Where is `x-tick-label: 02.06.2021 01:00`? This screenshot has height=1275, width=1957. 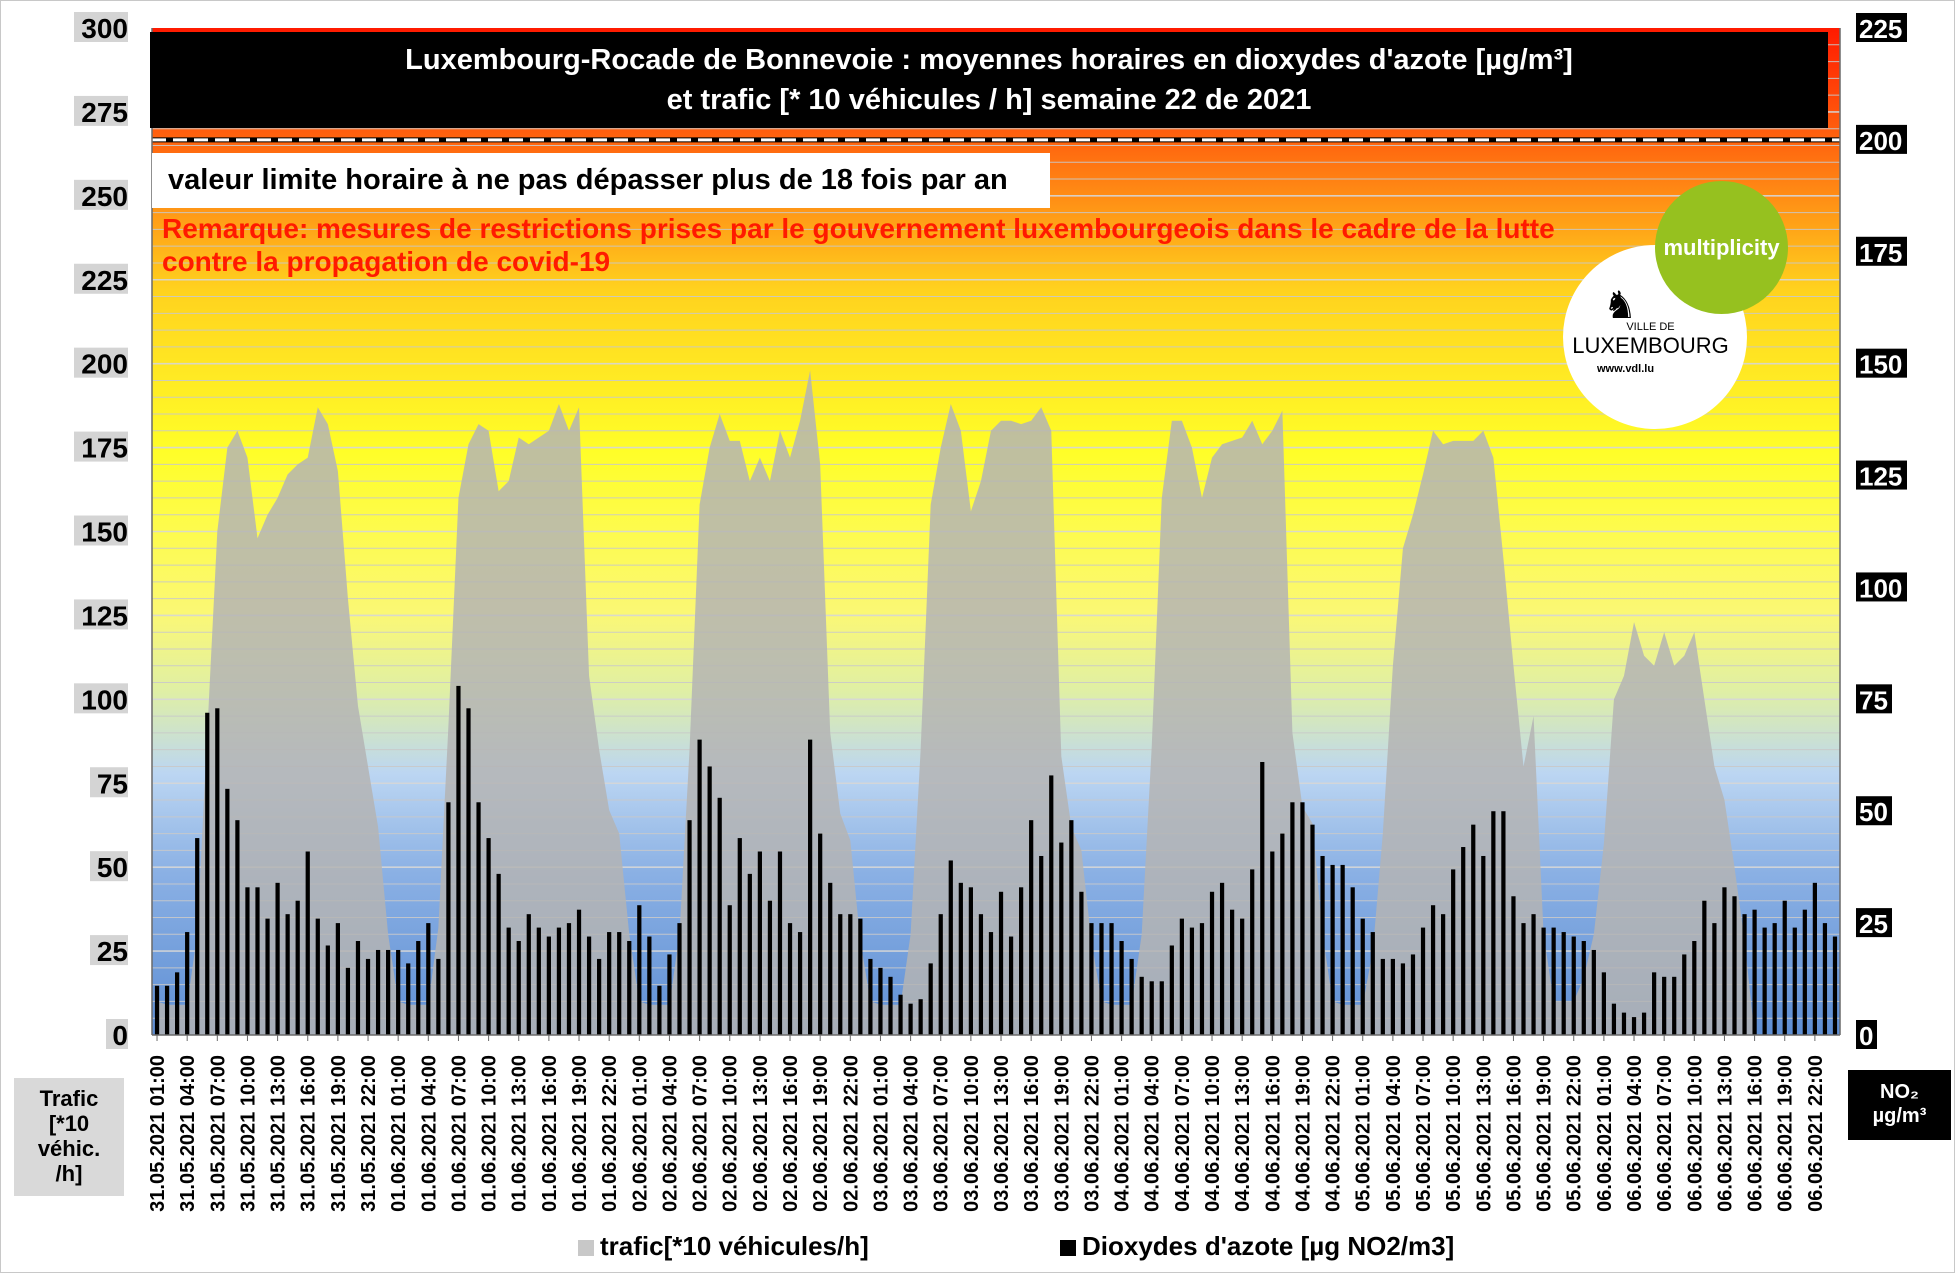 x-tick-label: 02.06.2021 01:00 is located at coordinates (640, 1133).